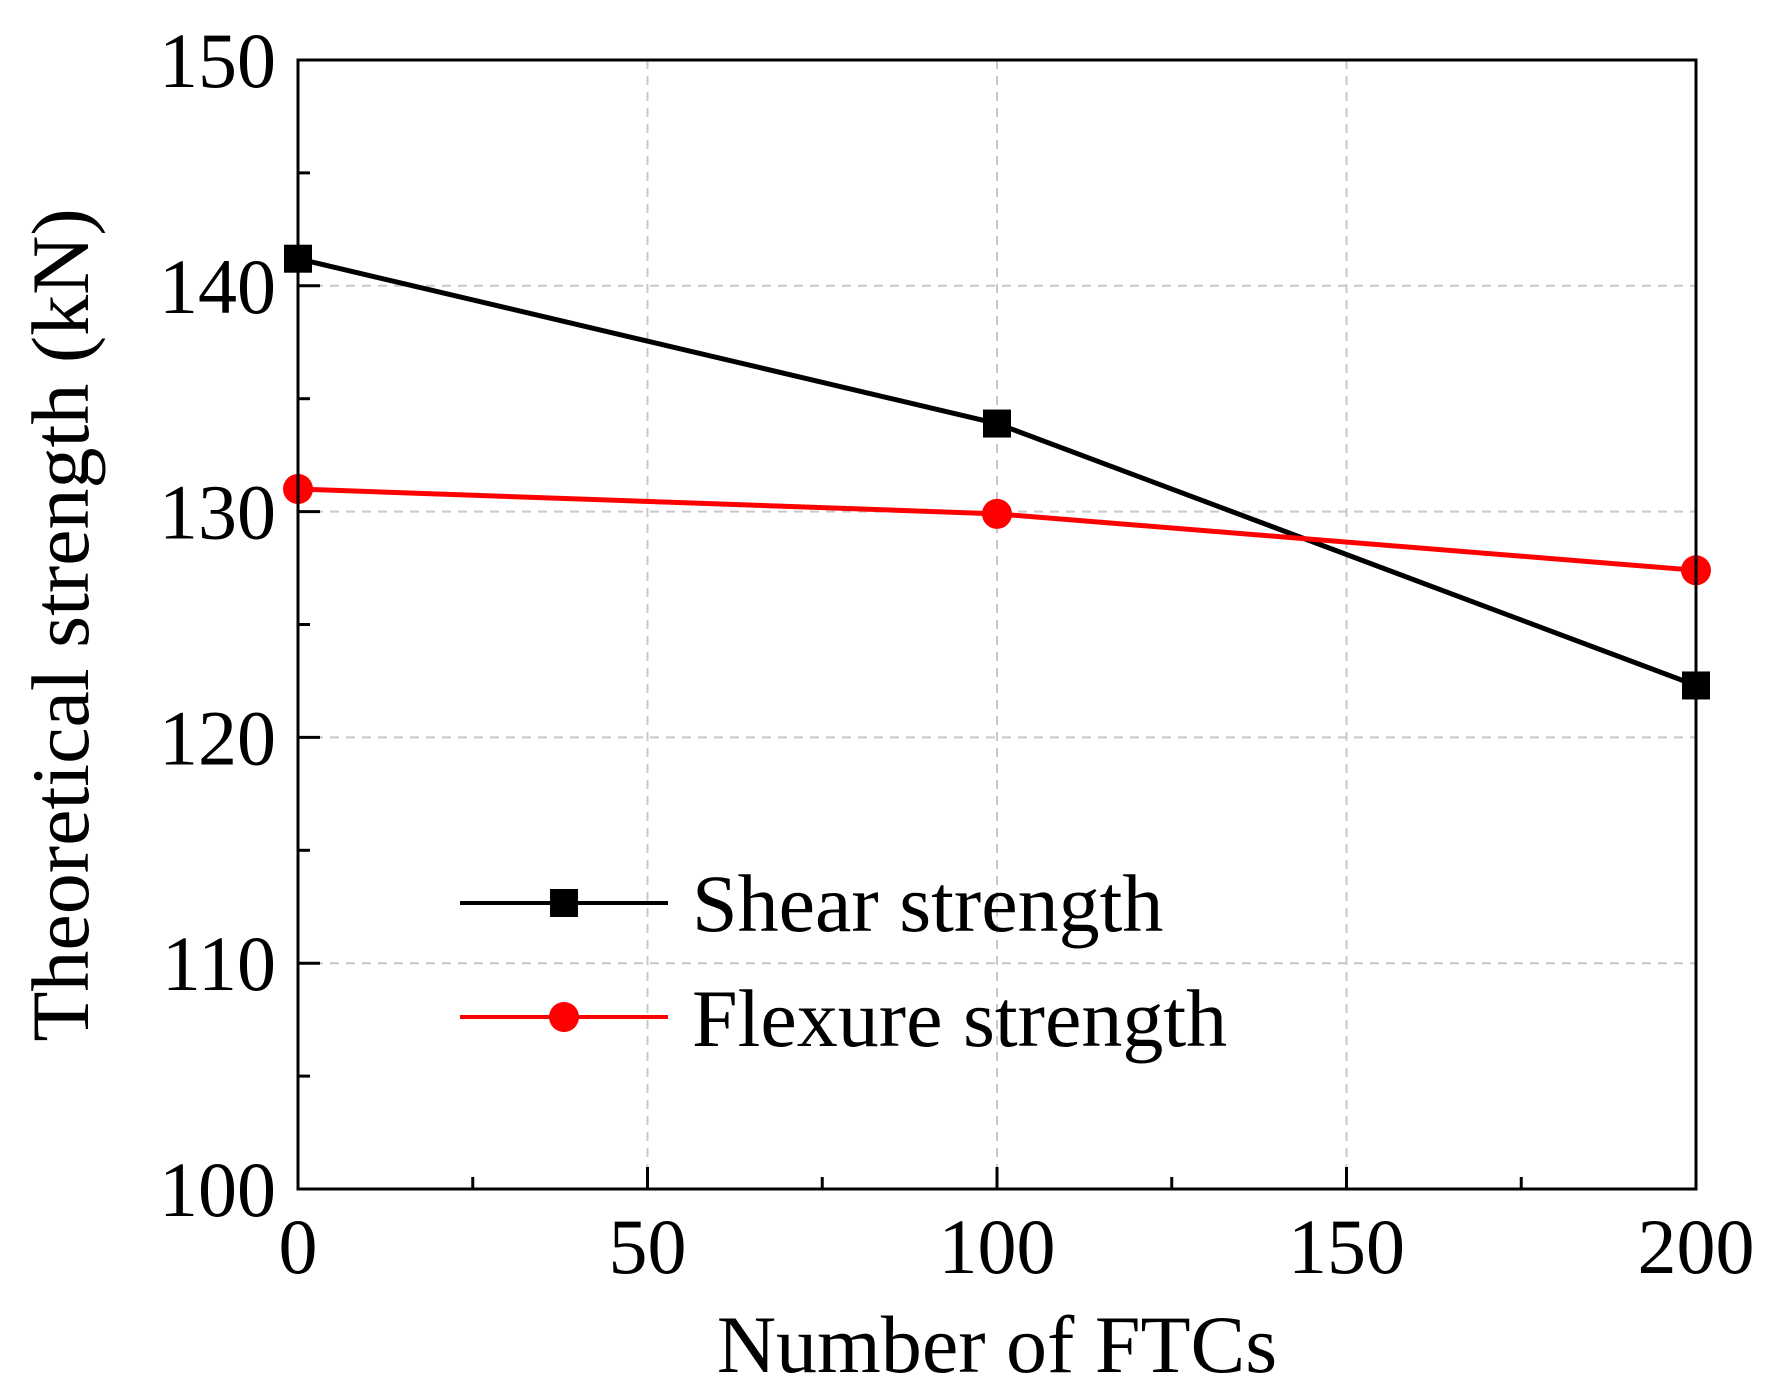  Describe the element at coordinates (1346, 1246) in the screenshot. I see `x-tick-label: 150` at that location.